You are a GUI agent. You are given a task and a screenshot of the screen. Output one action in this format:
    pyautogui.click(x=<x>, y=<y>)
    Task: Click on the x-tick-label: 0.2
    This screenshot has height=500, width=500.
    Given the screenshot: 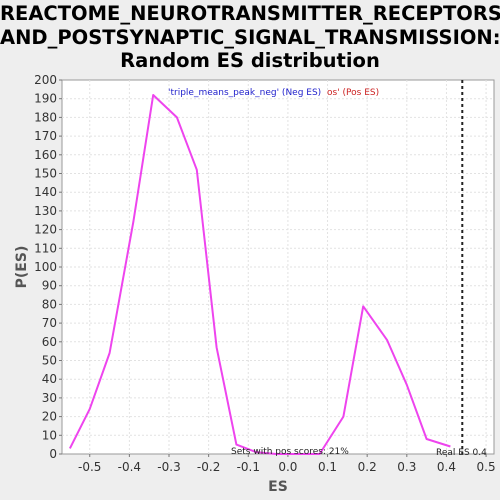 What is the action you would take?
    pyautogui.click(x=367, y=467)
    